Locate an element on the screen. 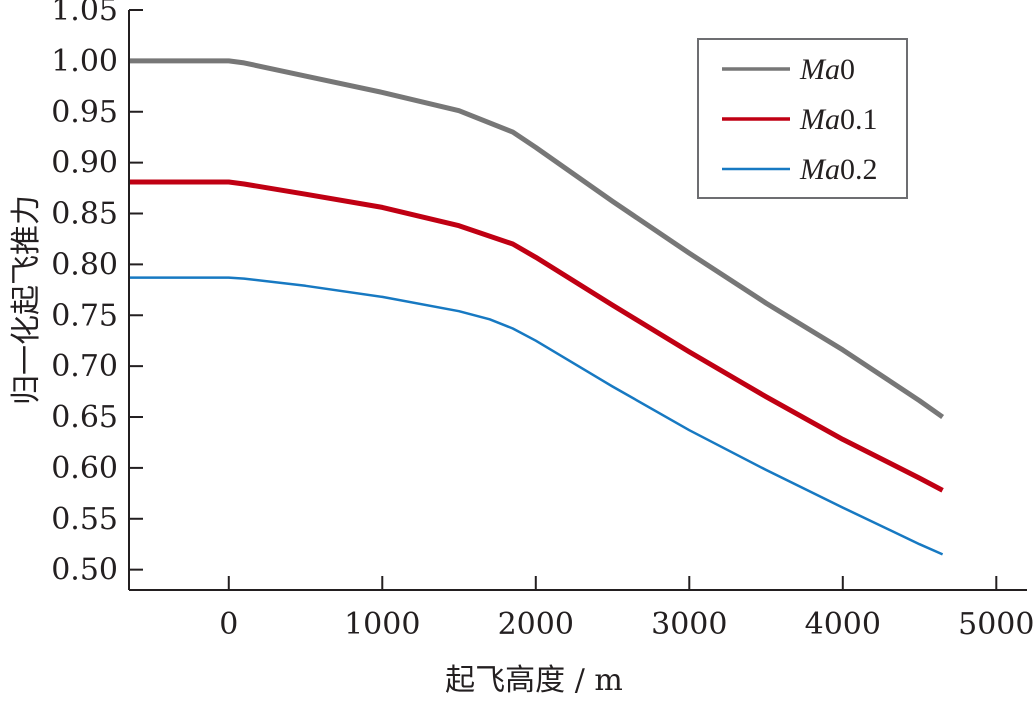 The image size is (1035, 707). x-tick-label: 1000 is located at coordinates (382, 624).